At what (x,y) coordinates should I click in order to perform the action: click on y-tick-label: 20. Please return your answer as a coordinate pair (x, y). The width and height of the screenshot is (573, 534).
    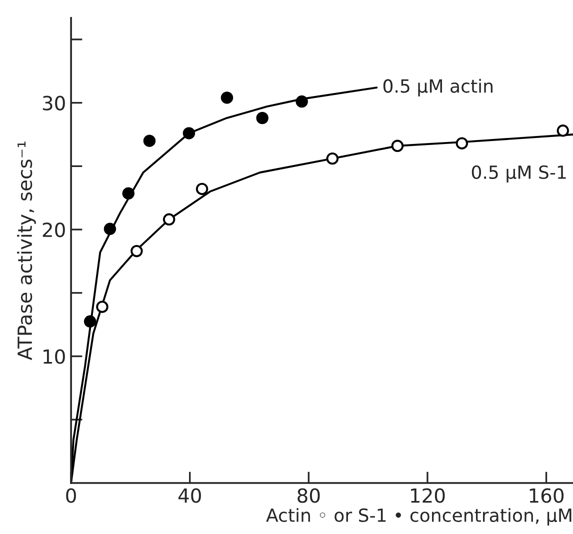
    Looking at the image, I should click on (53, 230).